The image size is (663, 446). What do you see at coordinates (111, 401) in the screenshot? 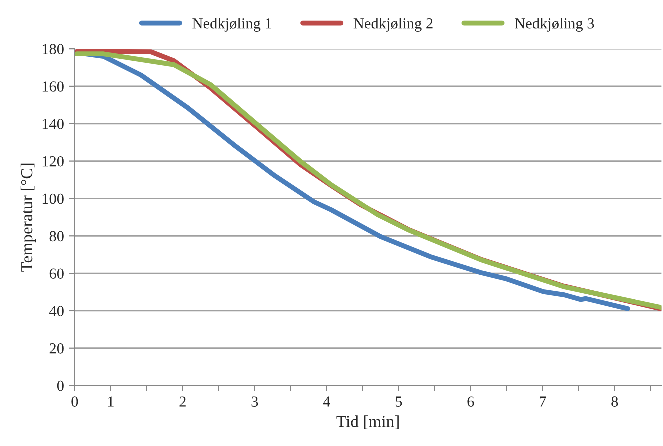
I see `x-tick-label: 1` at bounding box center [111, 401].